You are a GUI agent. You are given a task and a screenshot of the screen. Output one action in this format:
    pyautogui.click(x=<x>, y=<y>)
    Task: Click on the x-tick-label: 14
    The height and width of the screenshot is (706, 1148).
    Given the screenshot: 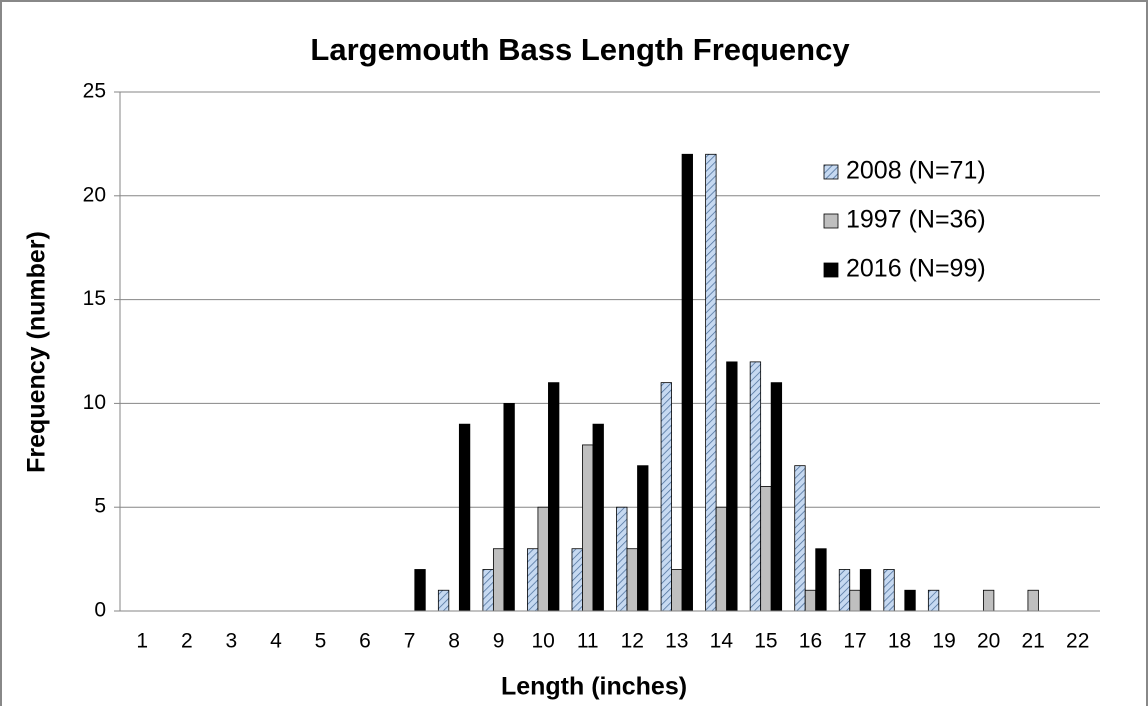 What is the action you would take?
    pyautogui.click(x=722, y=641)
    